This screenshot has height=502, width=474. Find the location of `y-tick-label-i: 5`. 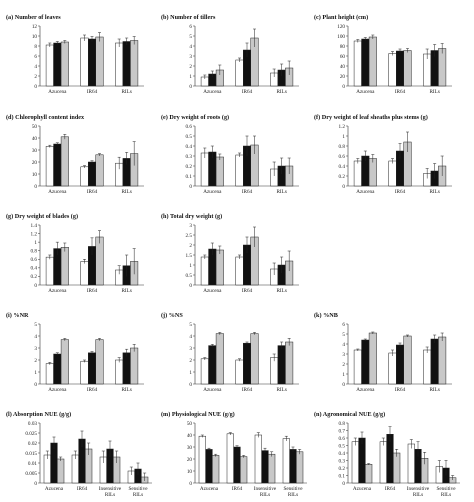

y-tick-label-i: 5 is located at coordinates (35, 325).